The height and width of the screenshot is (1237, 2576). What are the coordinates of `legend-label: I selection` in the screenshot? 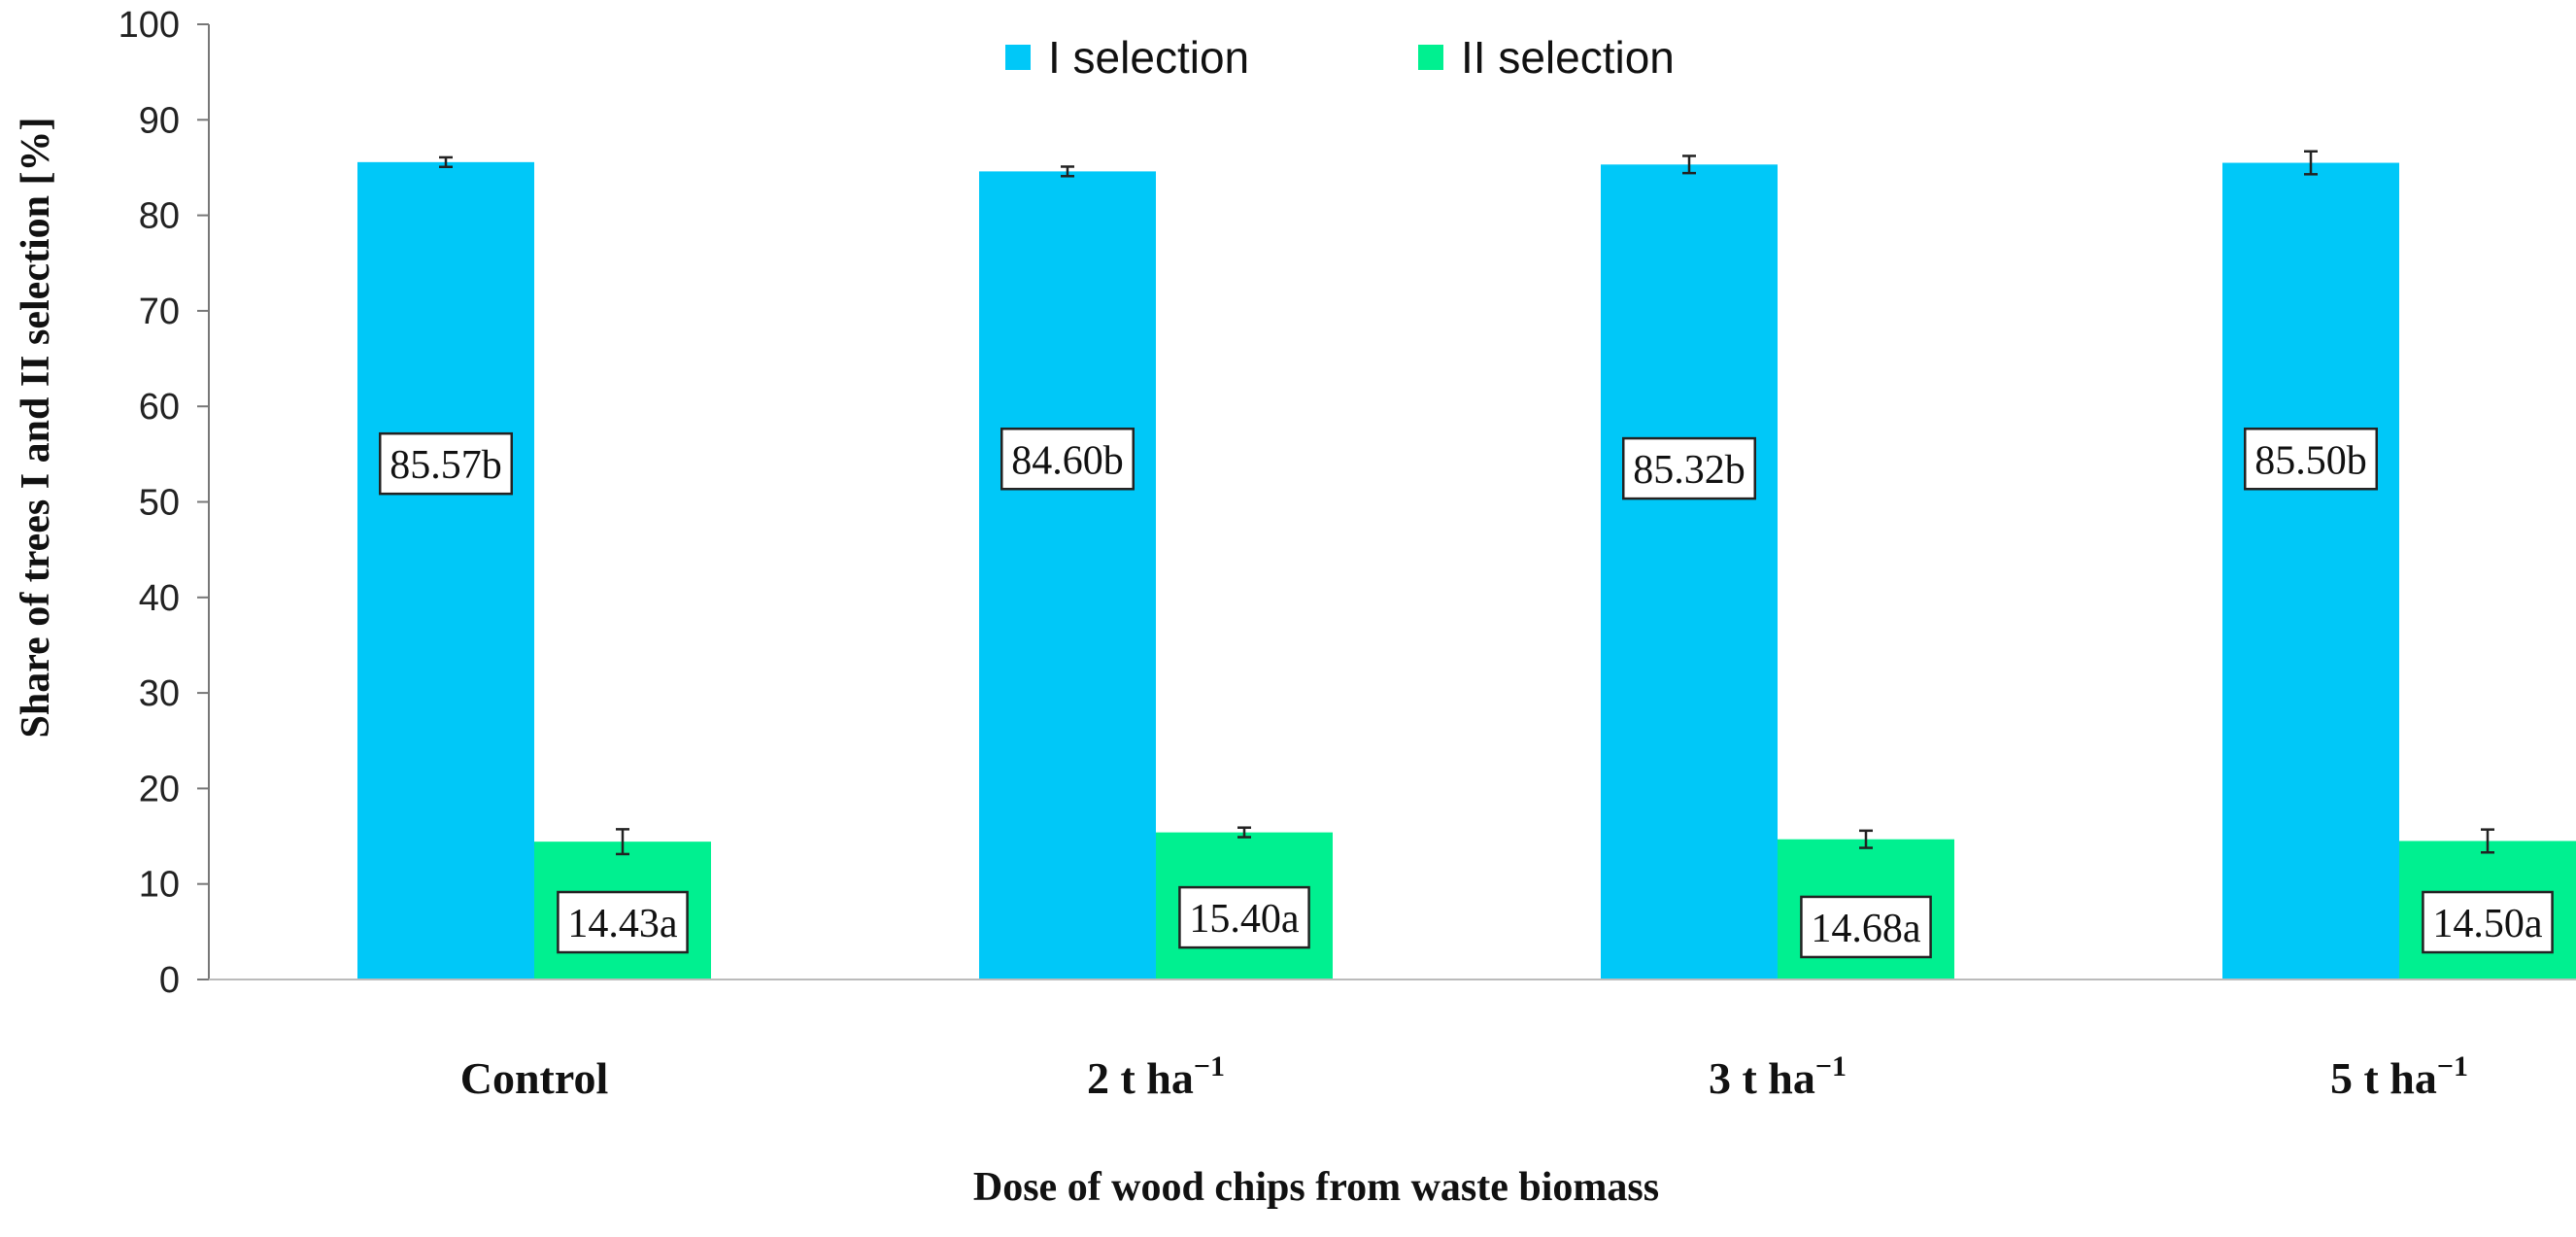 It's located at (1148, 57).